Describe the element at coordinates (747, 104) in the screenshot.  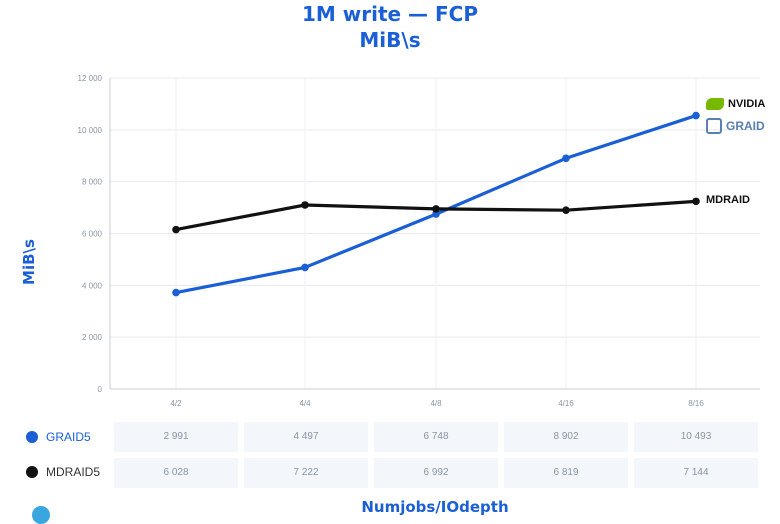
I see `nvidia-logo-text: NVIDIA` at that location.